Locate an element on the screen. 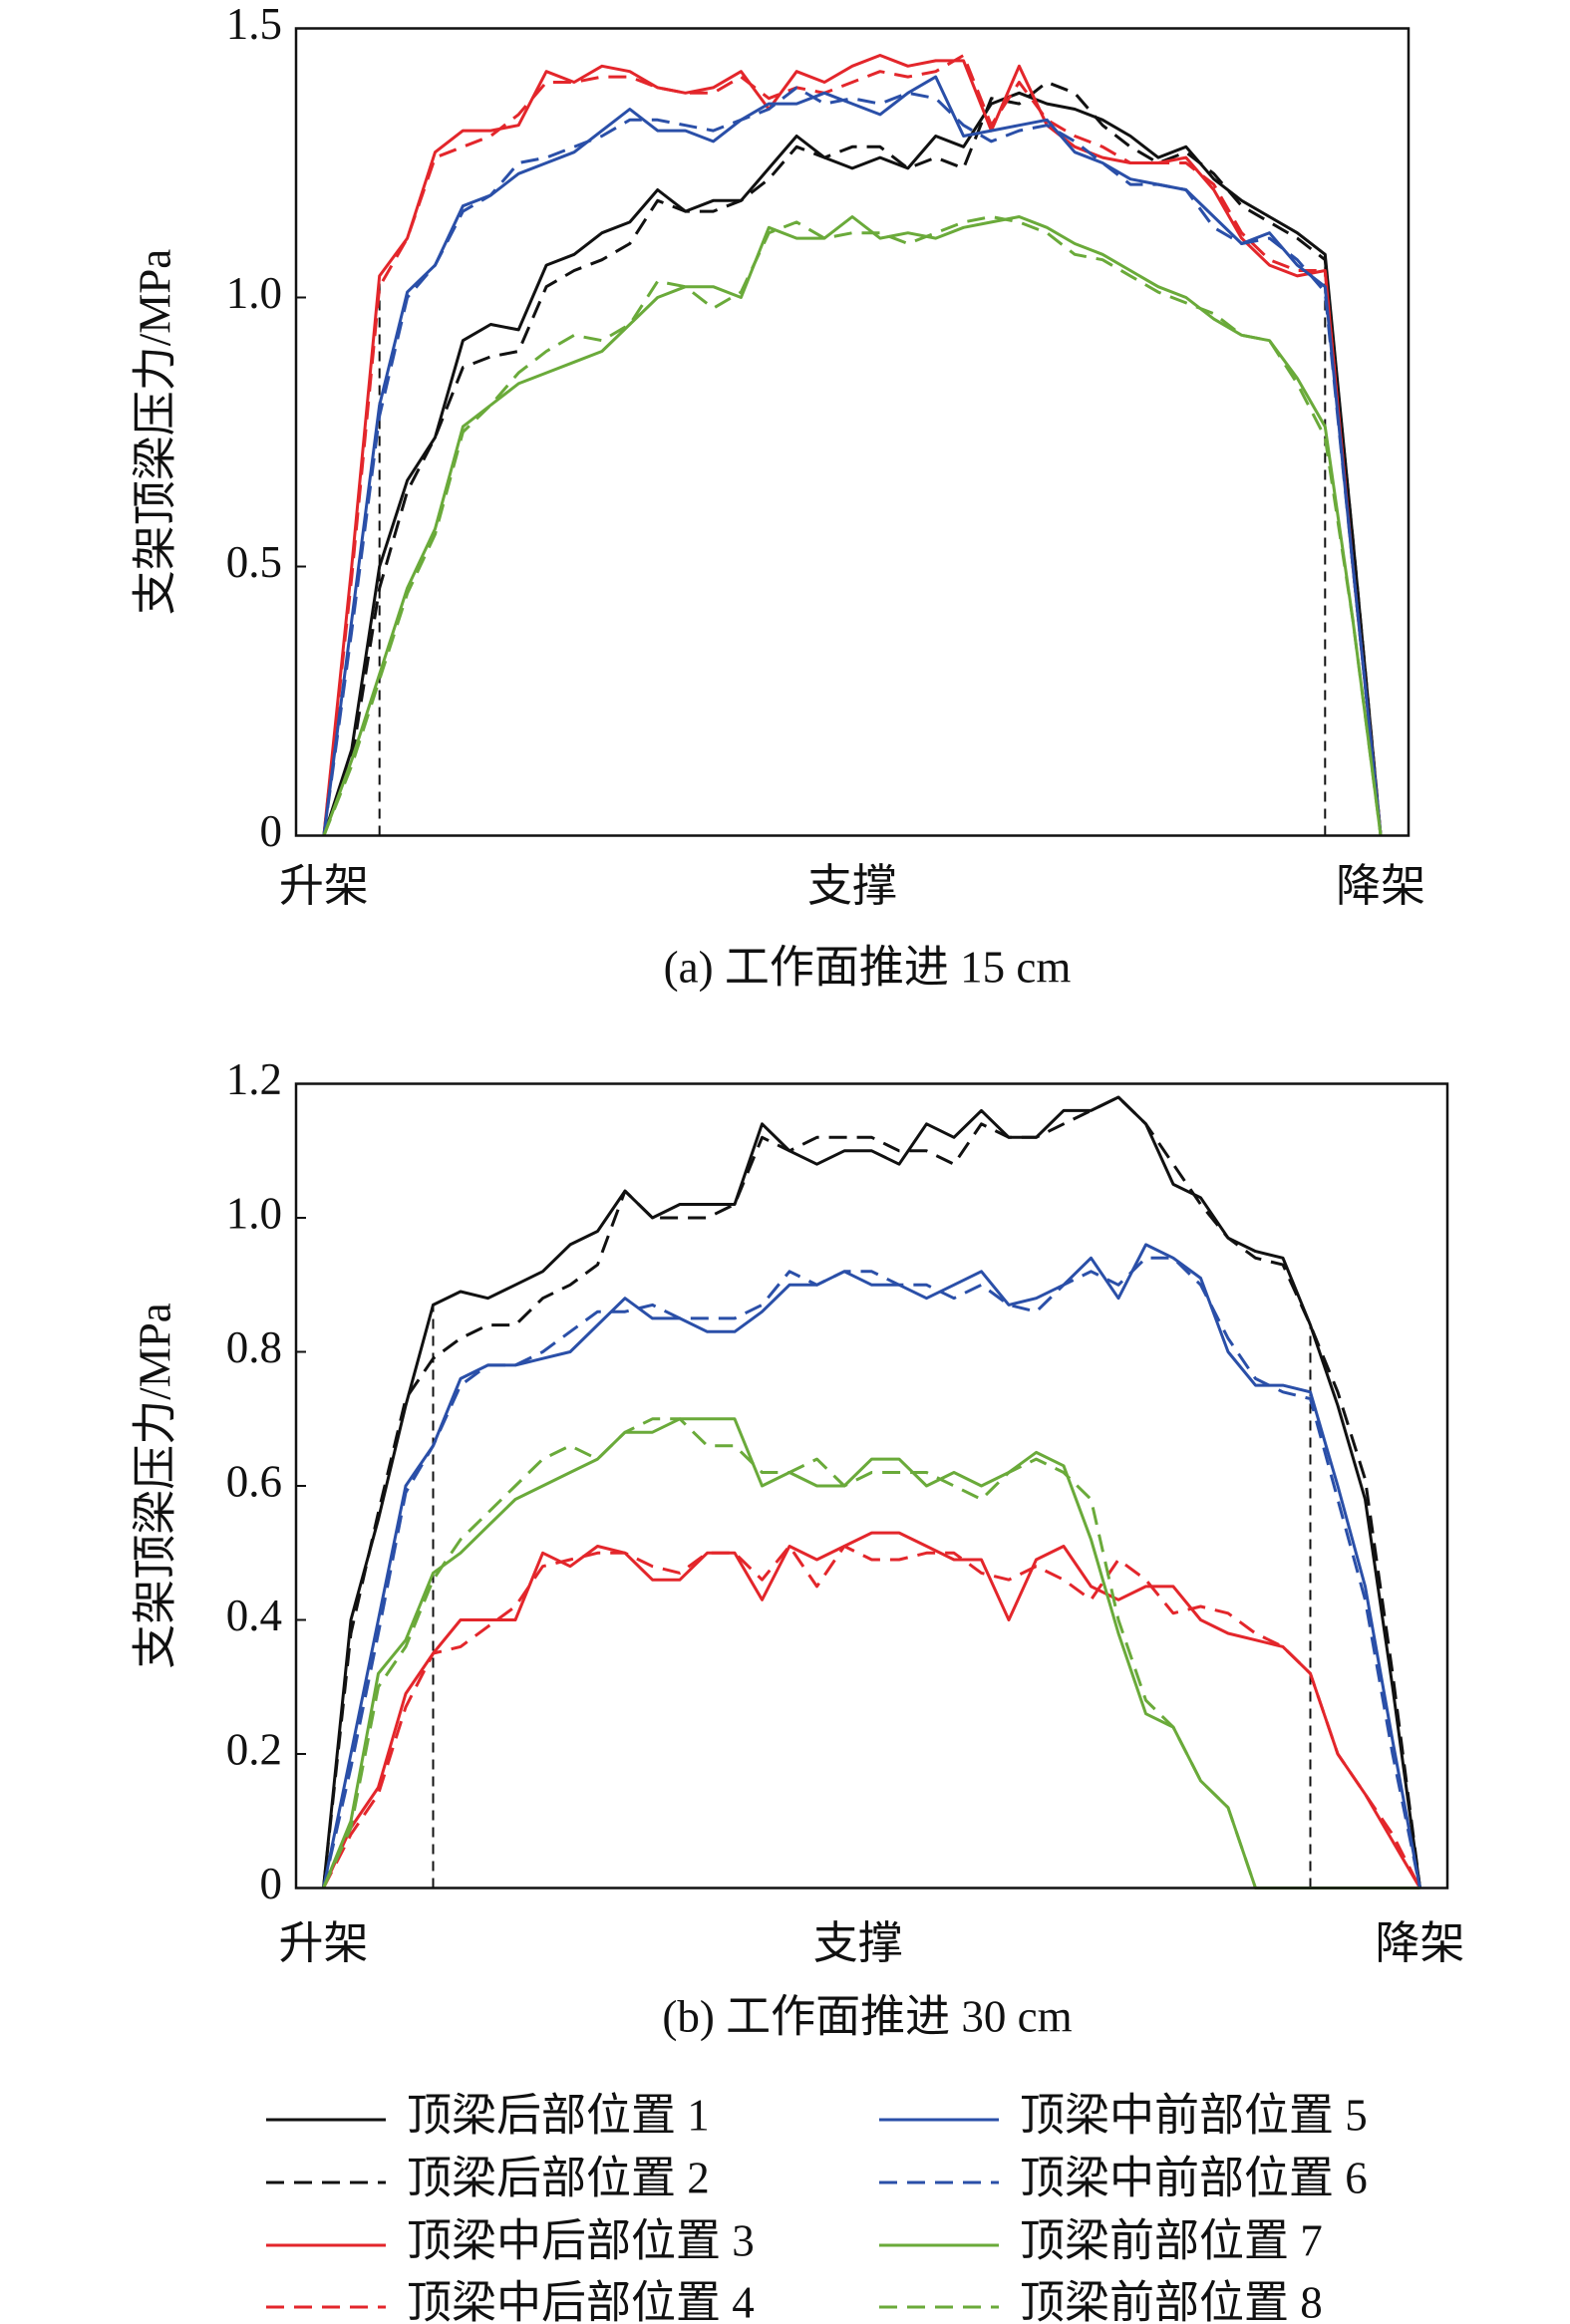 This screenshot has height=2324, width=1570. chart-caption: (b) 工作面推进 30 cm is located at coordinates (867, 2016).